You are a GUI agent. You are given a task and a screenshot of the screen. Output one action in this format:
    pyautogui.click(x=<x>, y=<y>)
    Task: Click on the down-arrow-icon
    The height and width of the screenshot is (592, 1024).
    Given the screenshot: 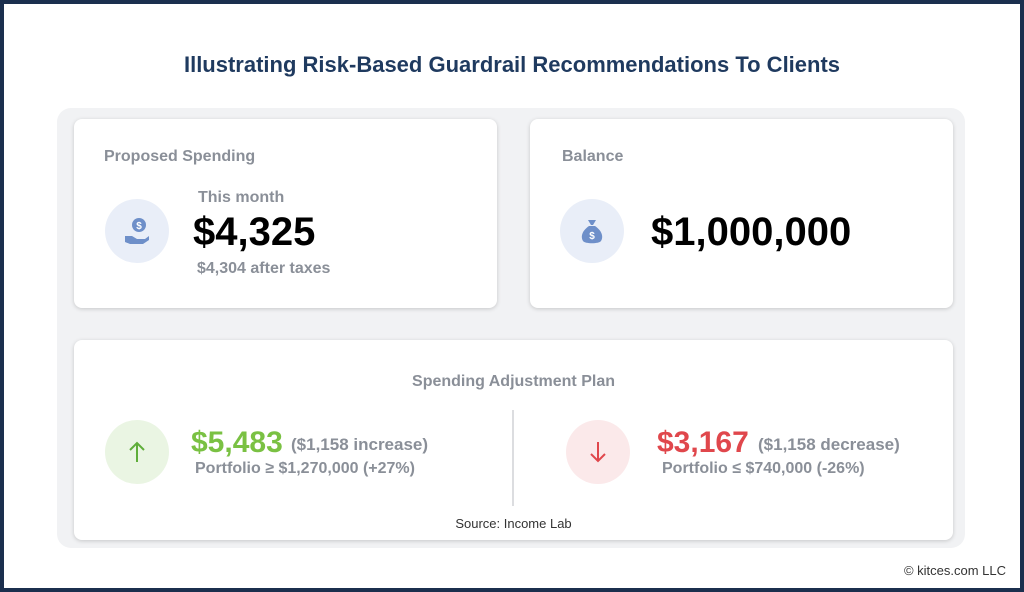 What is the action you would take?
    pyautogui.click(x=598, y=452)
    